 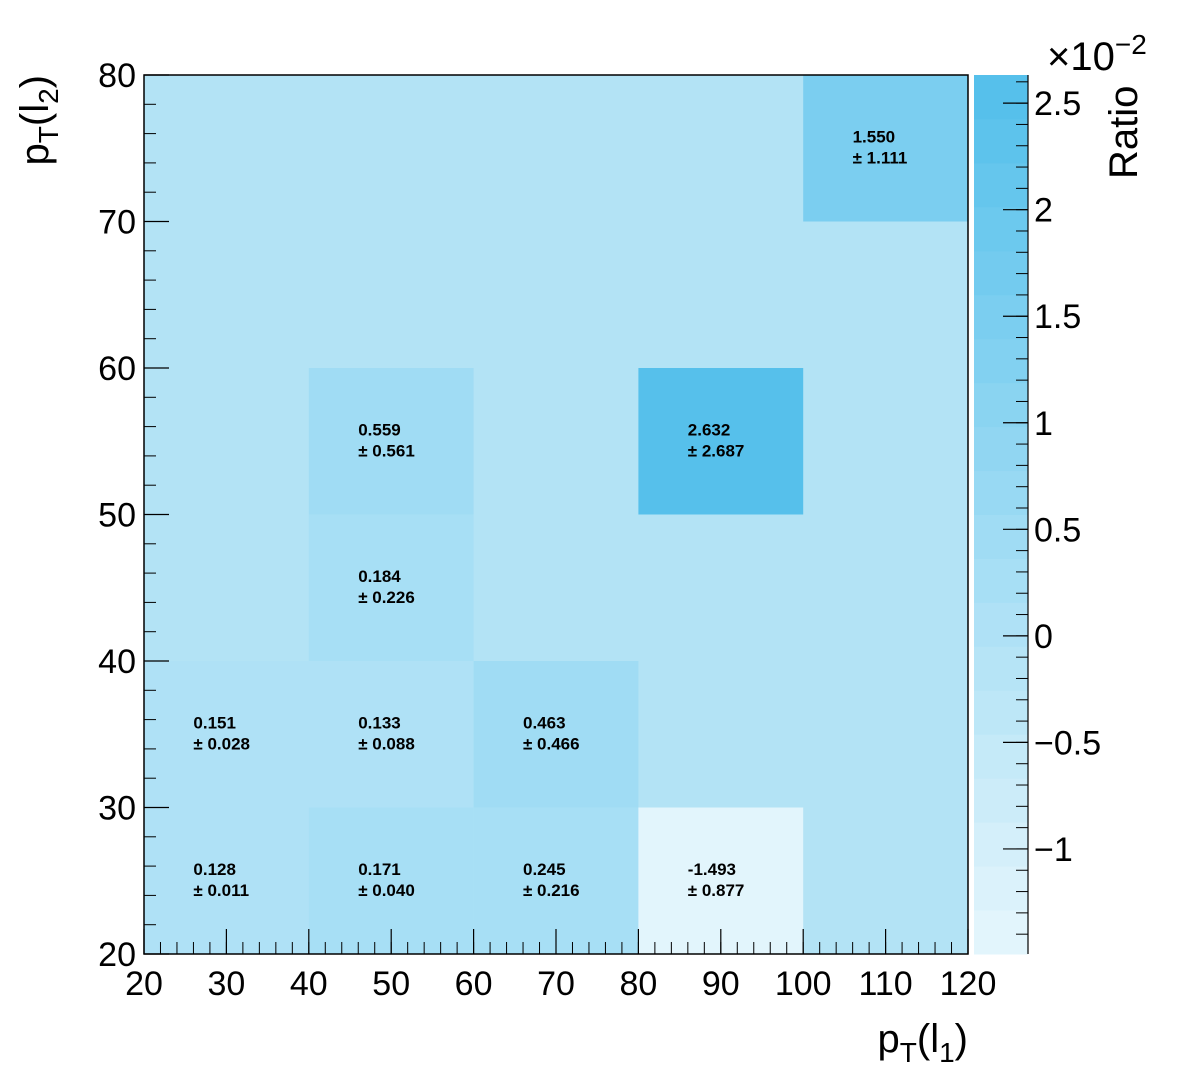 What do you see at coordinates (803, 984) in the screenshot?
I see `x-tick-label: 100` at bounding box center [803, 984].